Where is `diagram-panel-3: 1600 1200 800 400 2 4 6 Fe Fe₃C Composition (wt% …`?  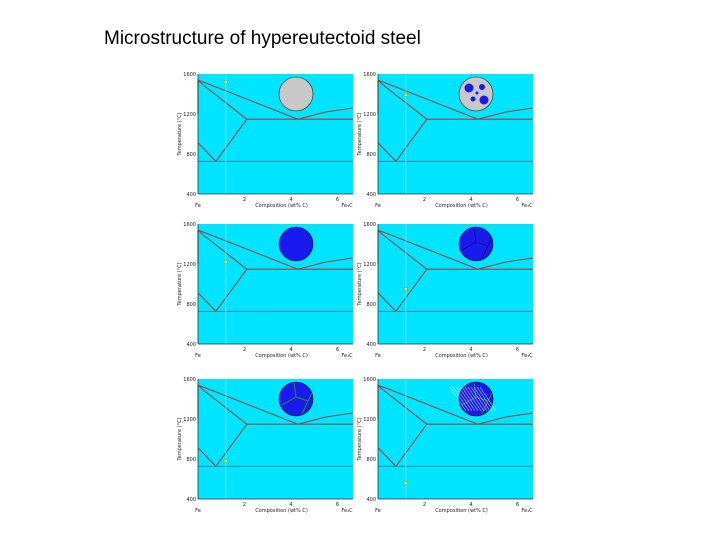
diagram-panel-3: 1600 1200 800 400 2 4 6 Fe Fe₃C Composition (wt% … is located at coordinates (262, 289).